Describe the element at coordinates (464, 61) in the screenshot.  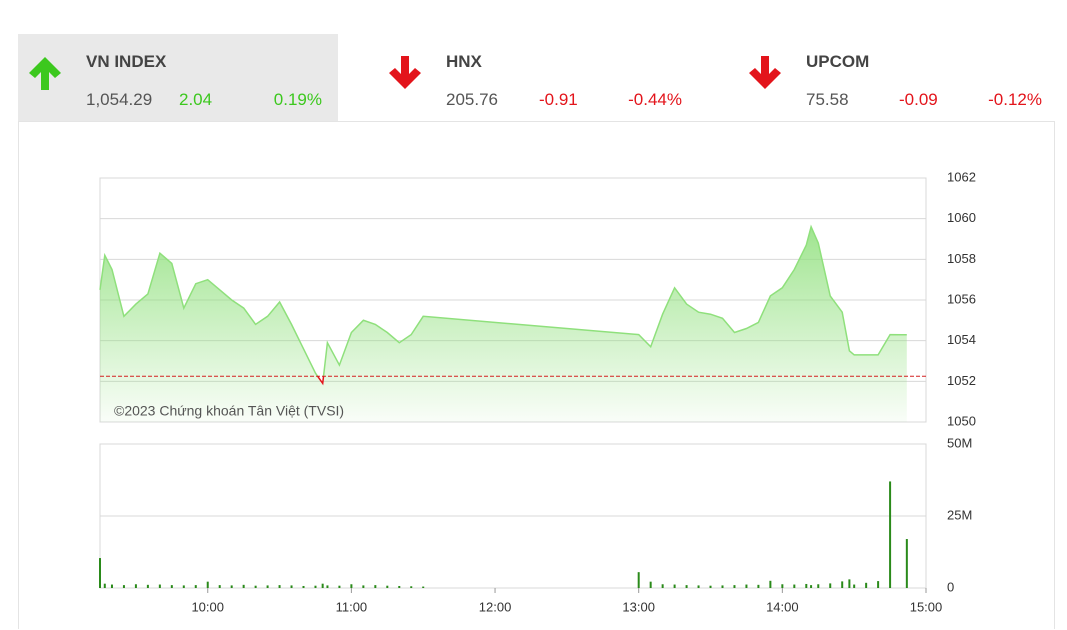
I see `index-name: HNX` at that location.